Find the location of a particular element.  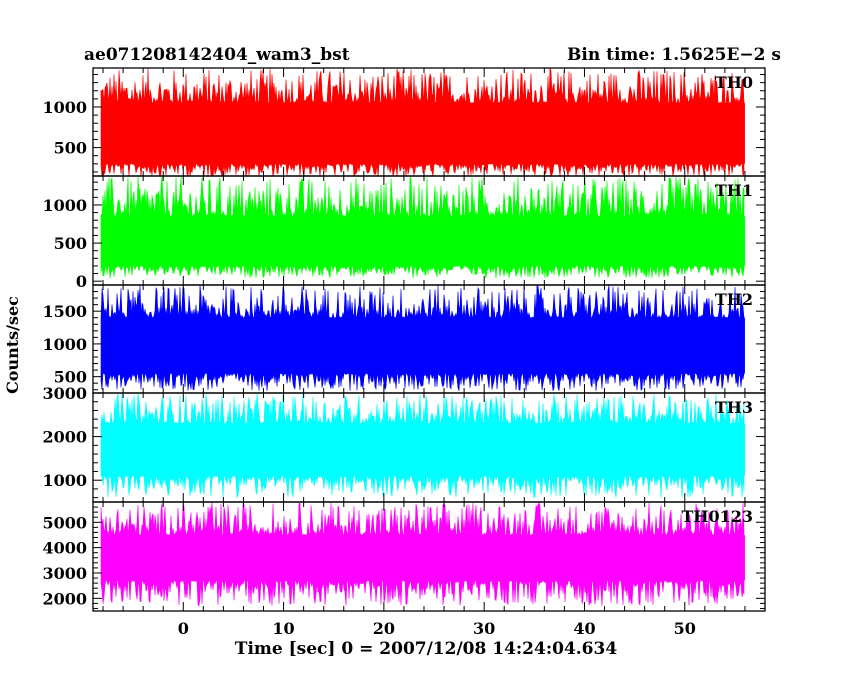

series-th0 is located at coordinates (422, 122).